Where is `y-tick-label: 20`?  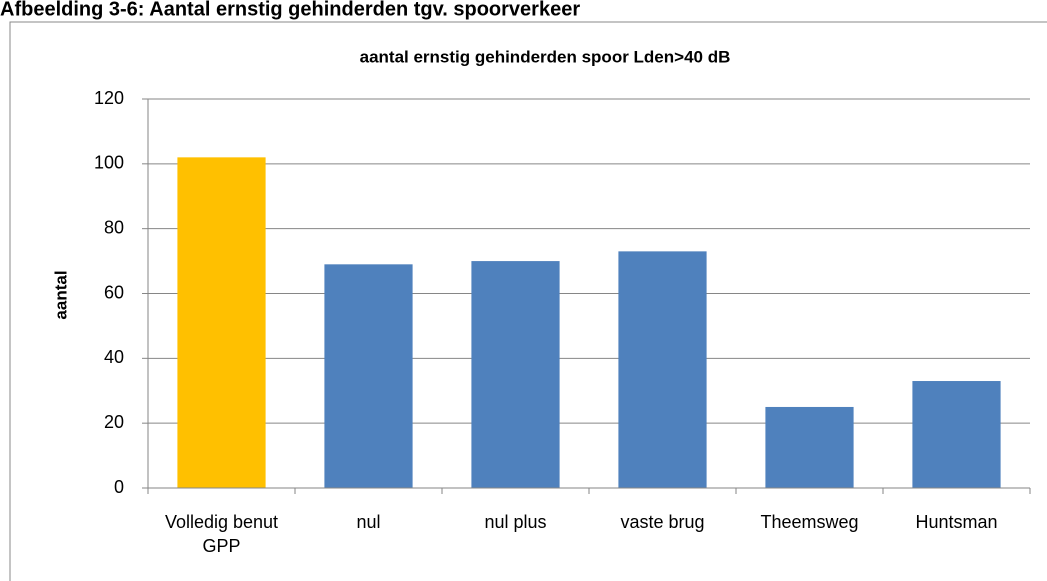 y-tick-label: 20 is located at coordinates (114, 422).